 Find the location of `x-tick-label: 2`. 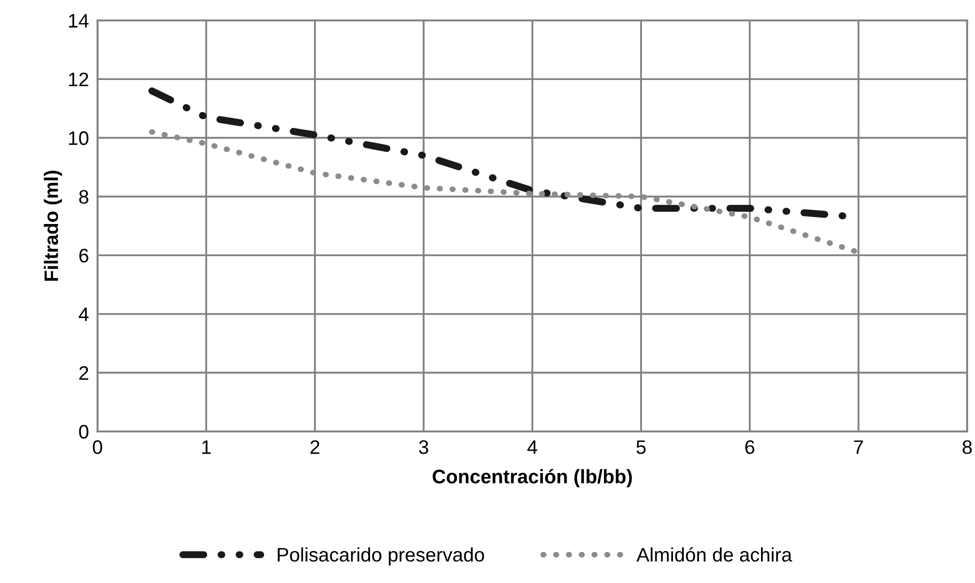

x-tick-label: 2 is located at coordinates (315, 447).